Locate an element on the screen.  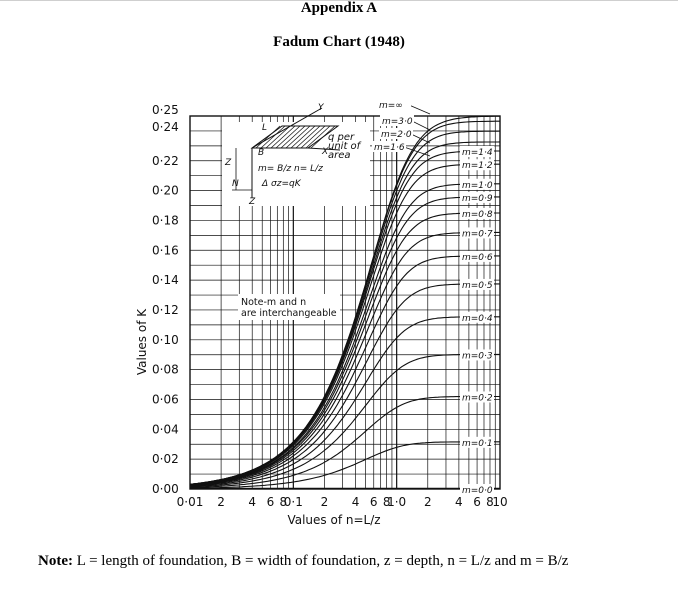
series-label: m=1·0 is located at coordinates (477, 186).